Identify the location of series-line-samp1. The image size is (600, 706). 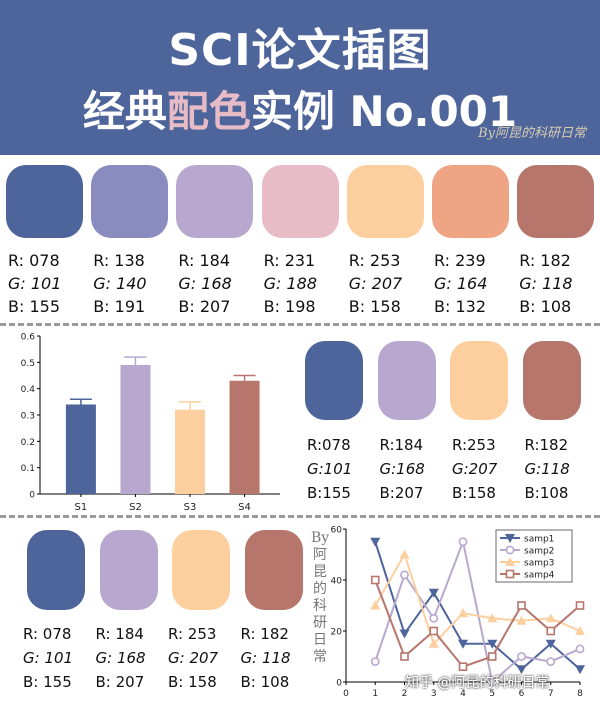
(477, 606).